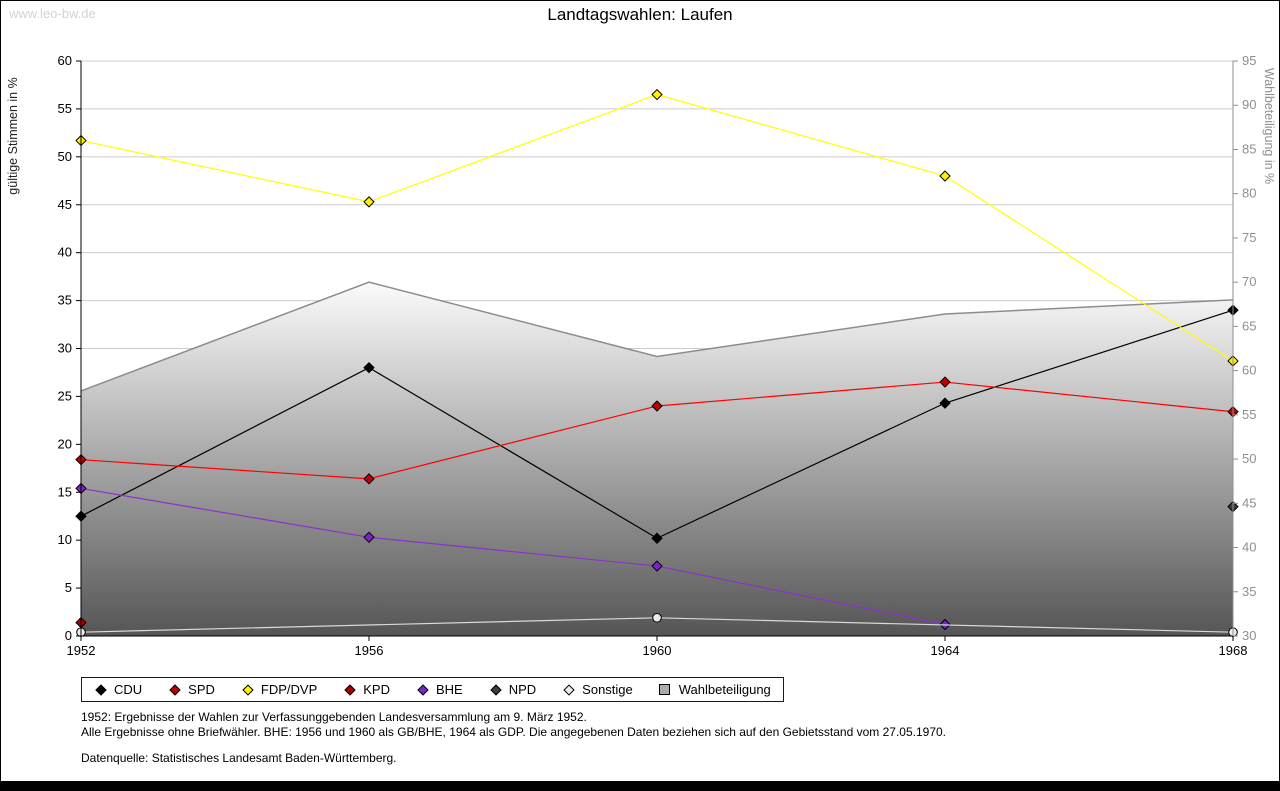  Describe the element at coordinates (65, 539) in the screenshot. I see `left-tick-label: 10` at that location.